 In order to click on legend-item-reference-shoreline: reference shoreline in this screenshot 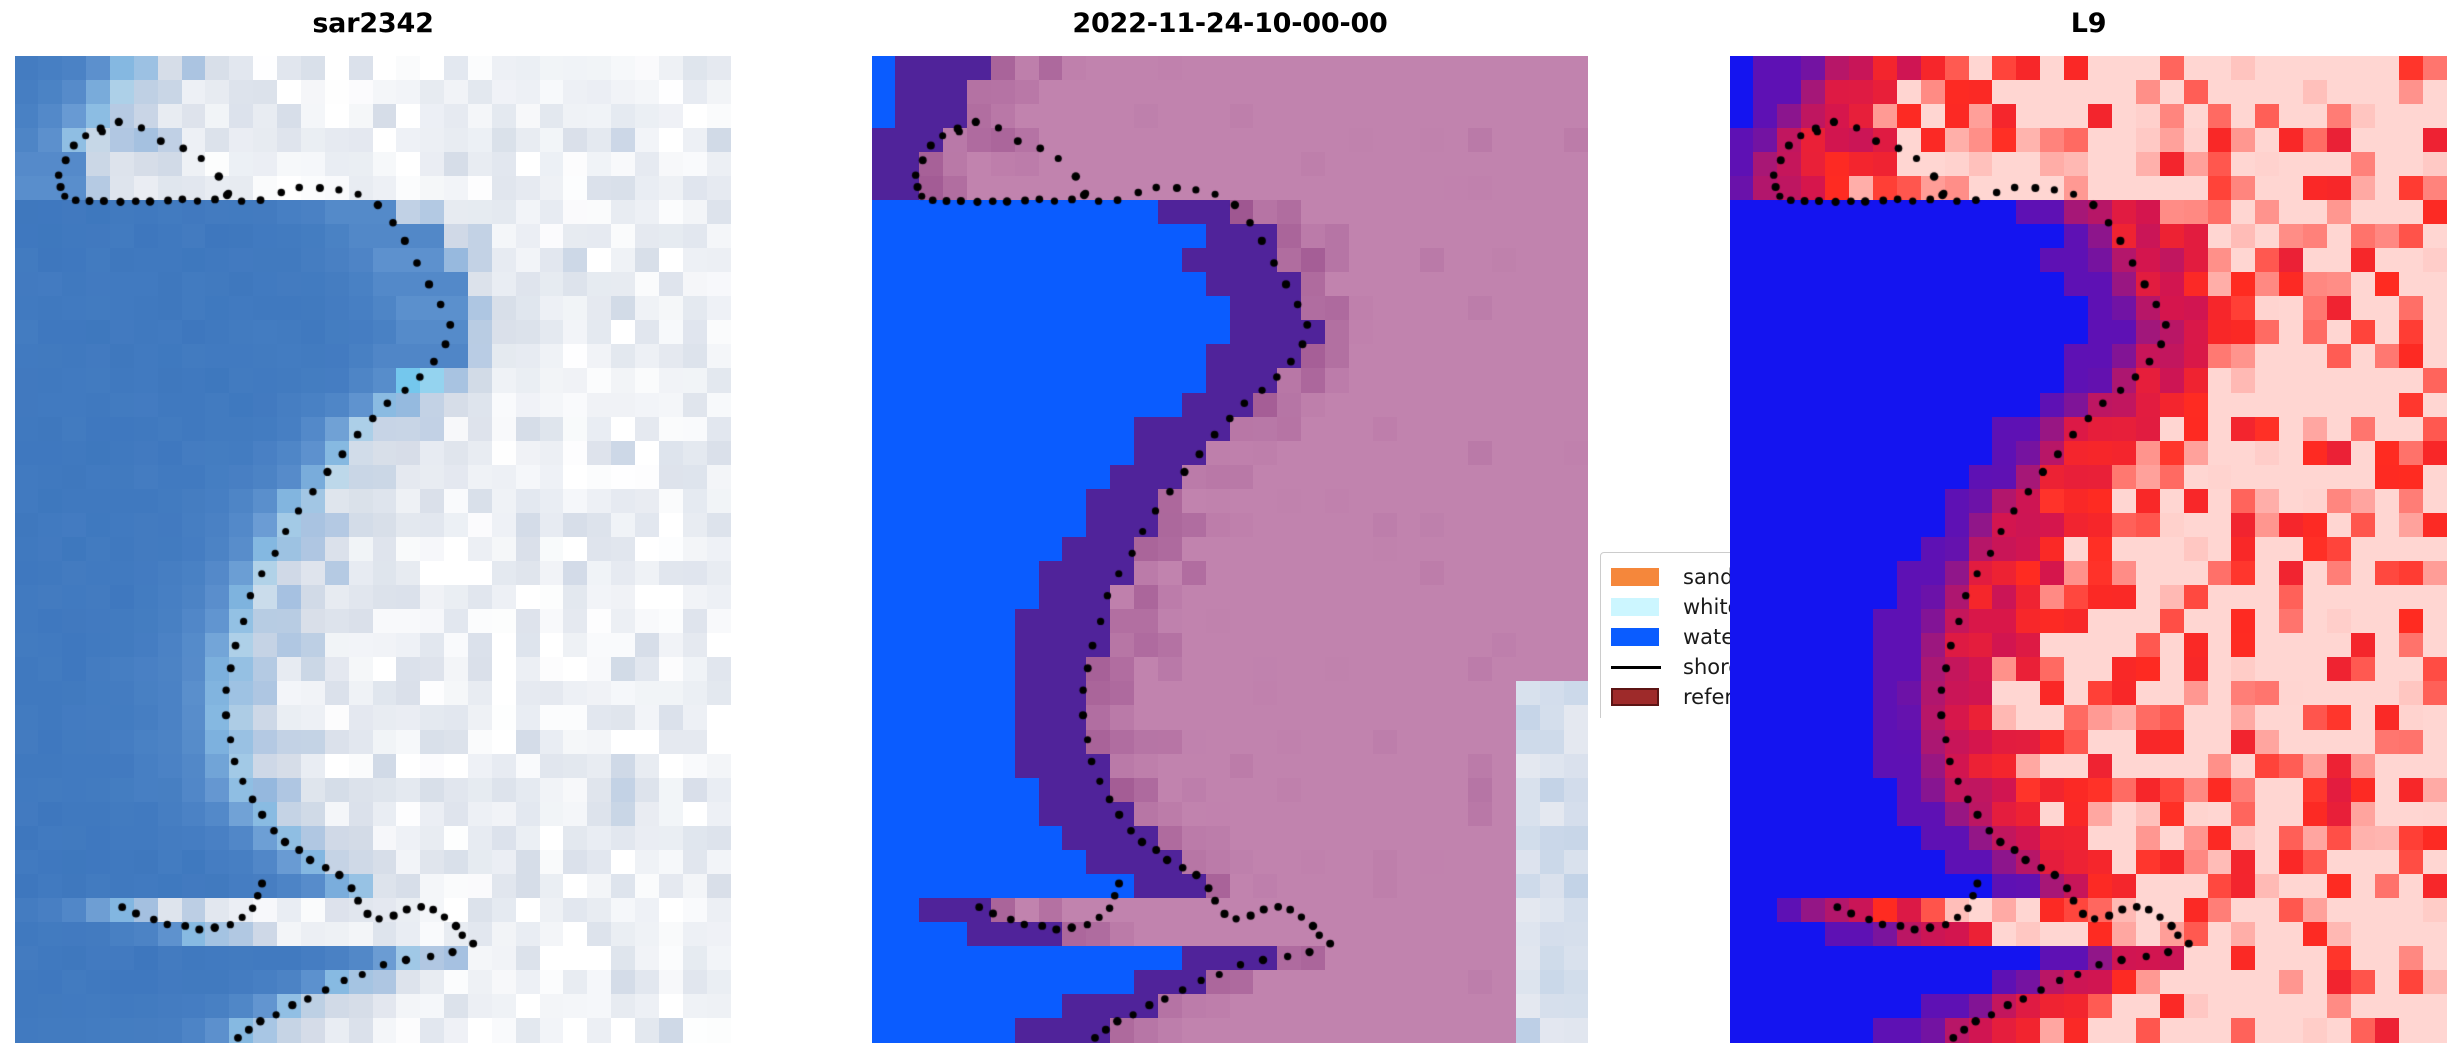, I will do `click(1670, 697)`.